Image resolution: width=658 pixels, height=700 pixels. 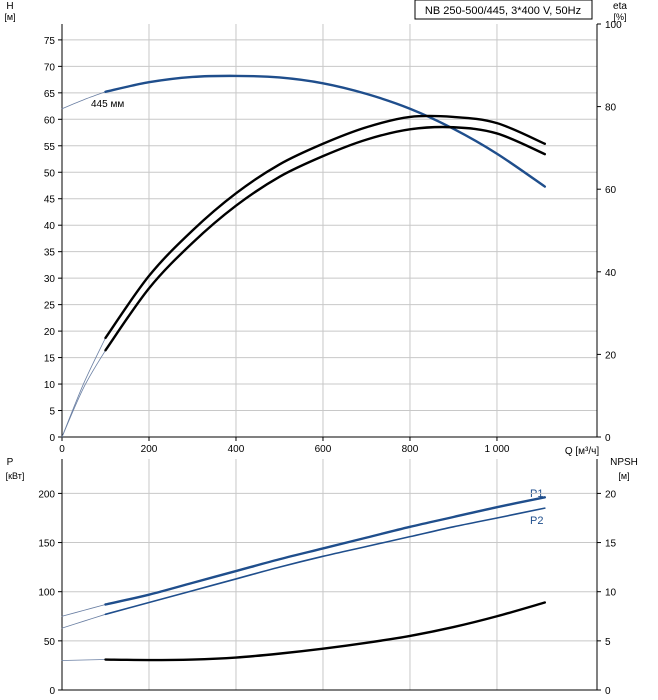 I want to click on tick-label-right-top: 80, so click(x=611, y=108).